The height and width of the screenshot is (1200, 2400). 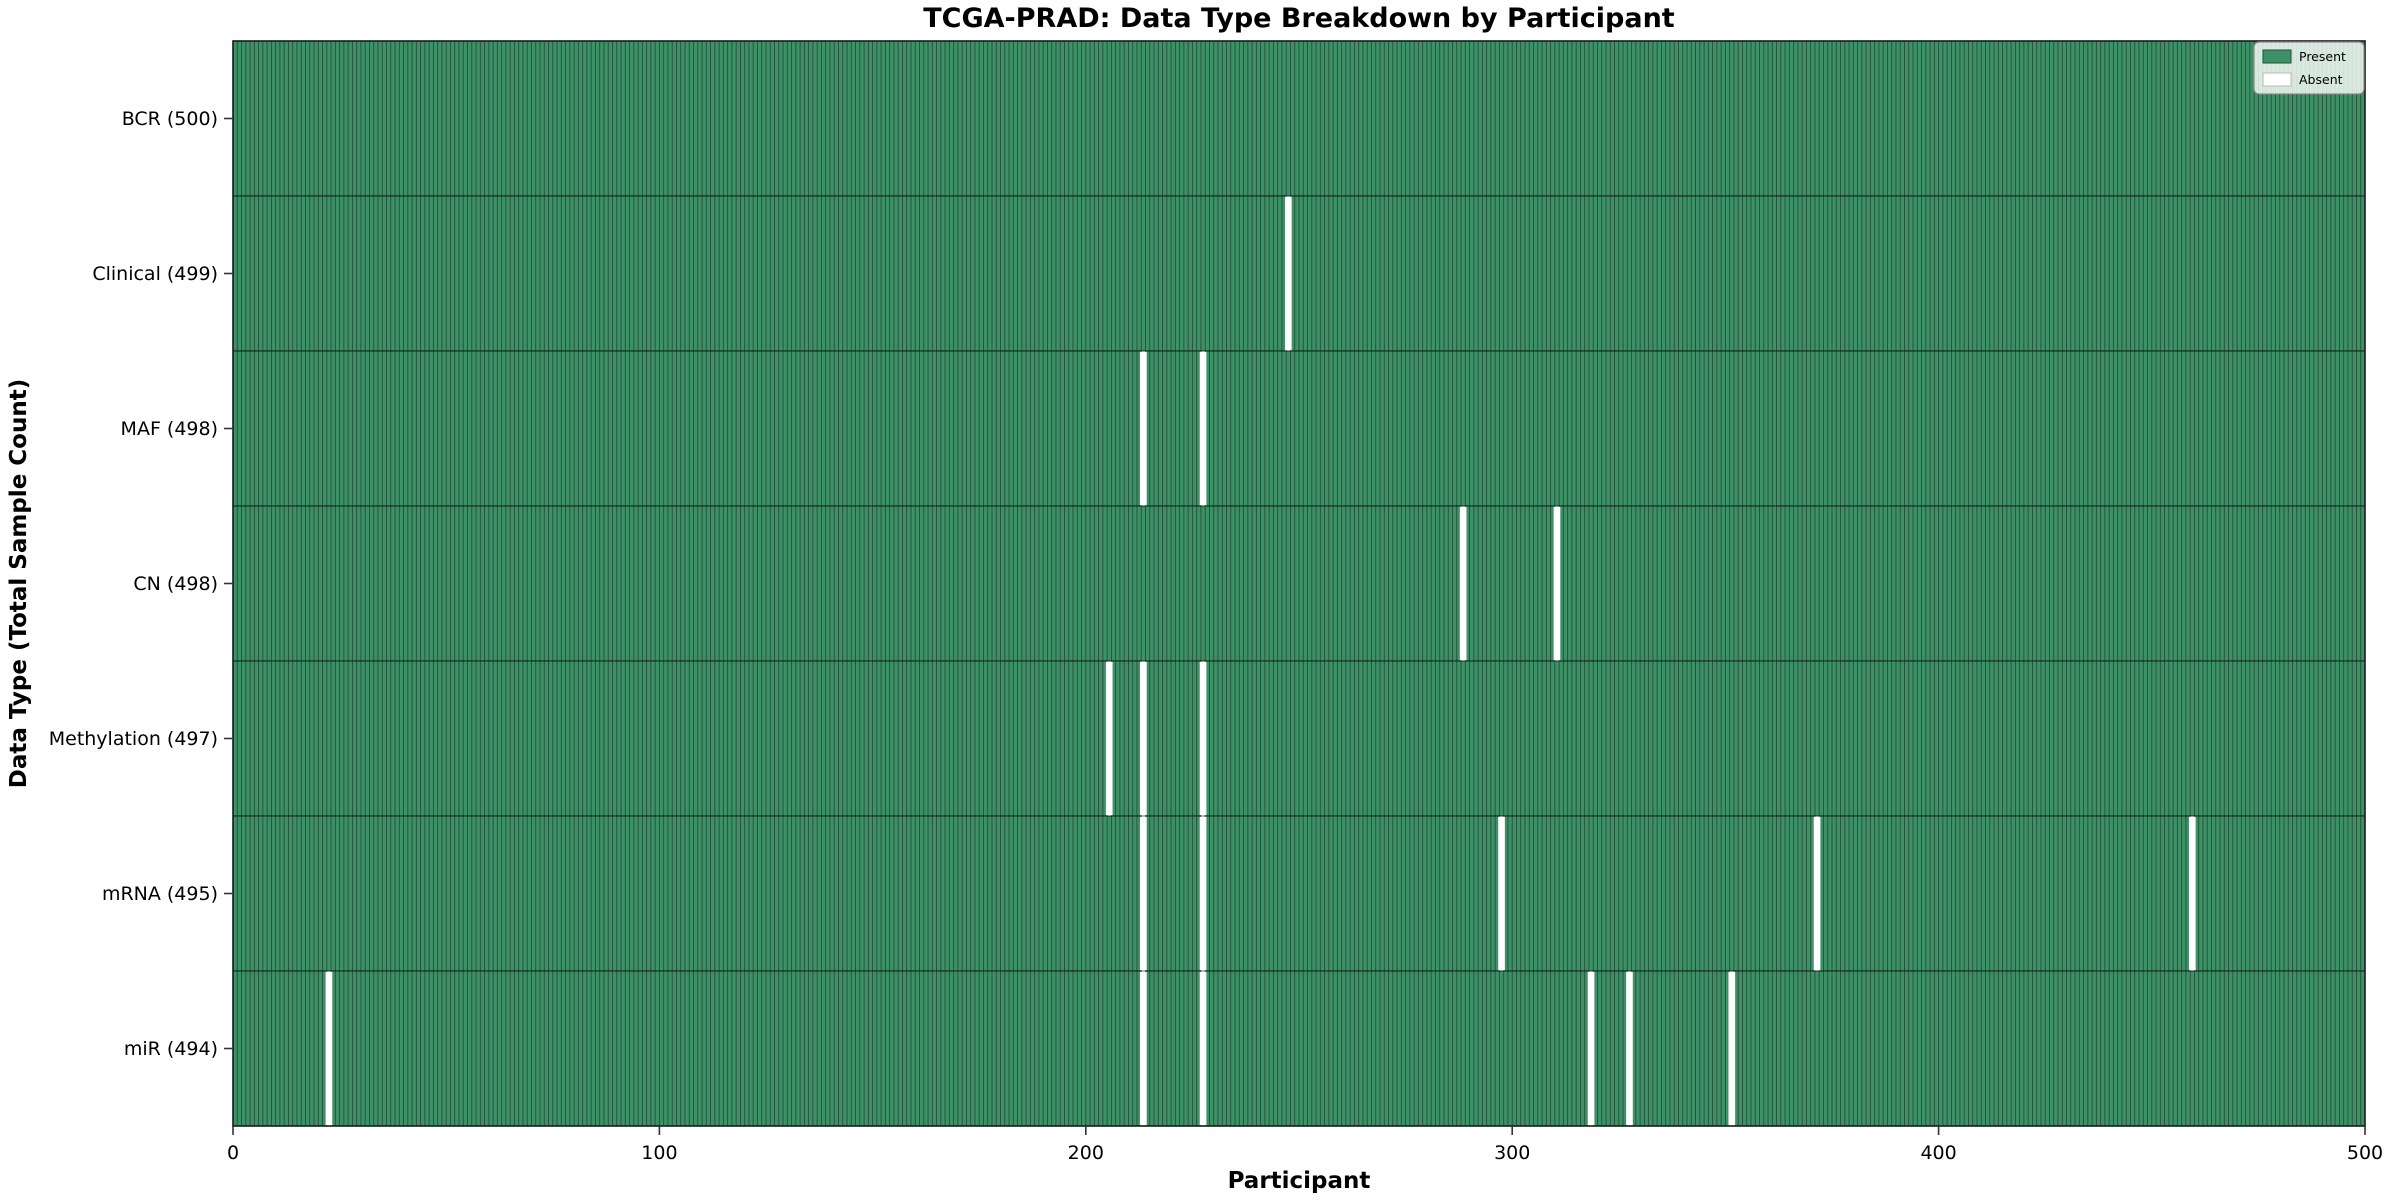 What do you see at coordinates (1299, 893) in the screenshot?
I see `row-cells-mrna` at bounding box center [1299, 893].